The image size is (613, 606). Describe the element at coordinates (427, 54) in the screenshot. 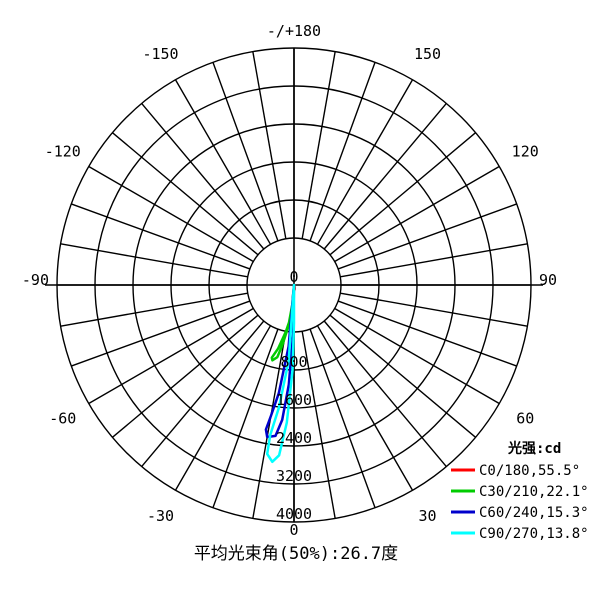

I see `angle-label: 150` at that location.